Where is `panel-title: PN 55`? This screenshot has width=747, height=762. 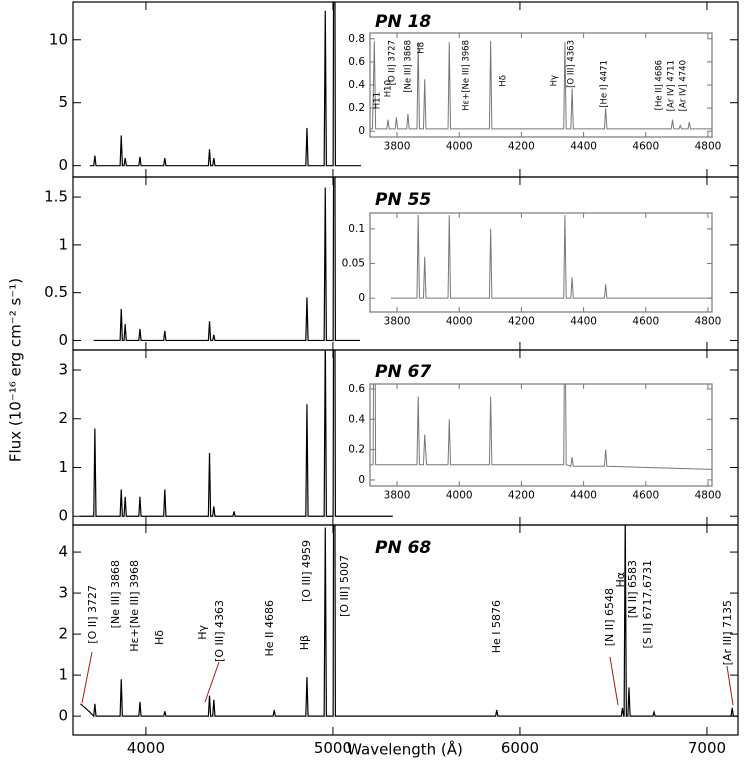
panel-title: PN 55 is located at coordinates (403, 200).